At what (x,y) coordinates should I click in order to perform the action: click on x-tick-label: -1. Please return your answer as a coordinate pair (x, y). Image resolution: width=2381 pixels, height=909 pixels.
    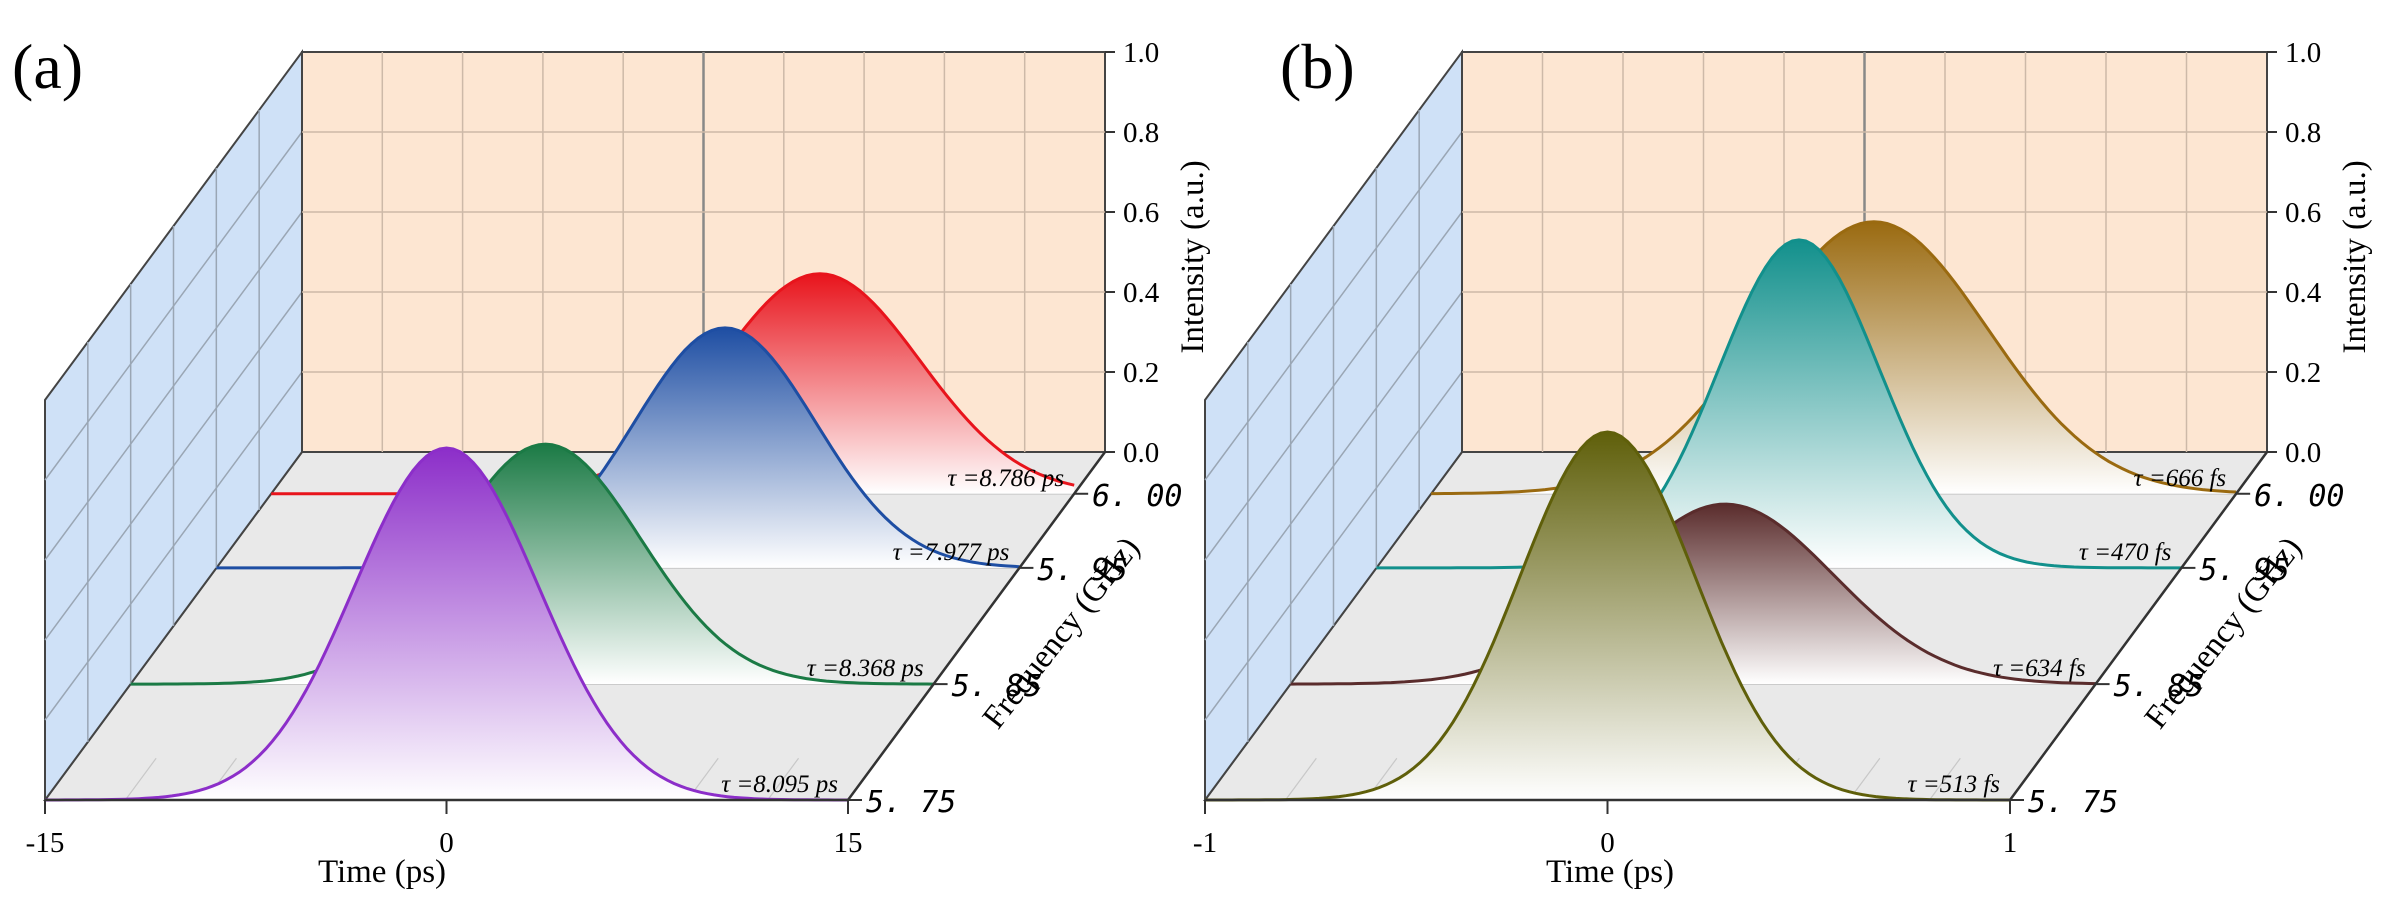
    Looking at the image, I should click on (1205, 843).